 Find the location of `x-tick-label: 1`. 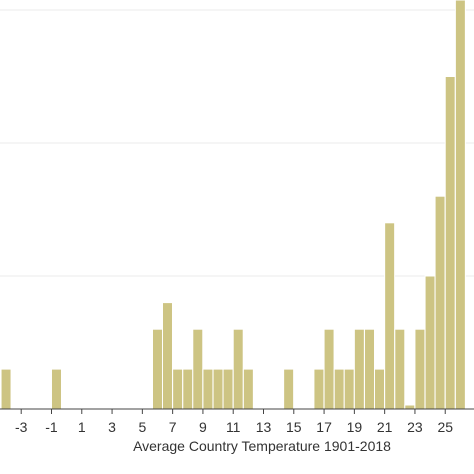

x-tick-label: 1 is located at coordinates (82, 427).